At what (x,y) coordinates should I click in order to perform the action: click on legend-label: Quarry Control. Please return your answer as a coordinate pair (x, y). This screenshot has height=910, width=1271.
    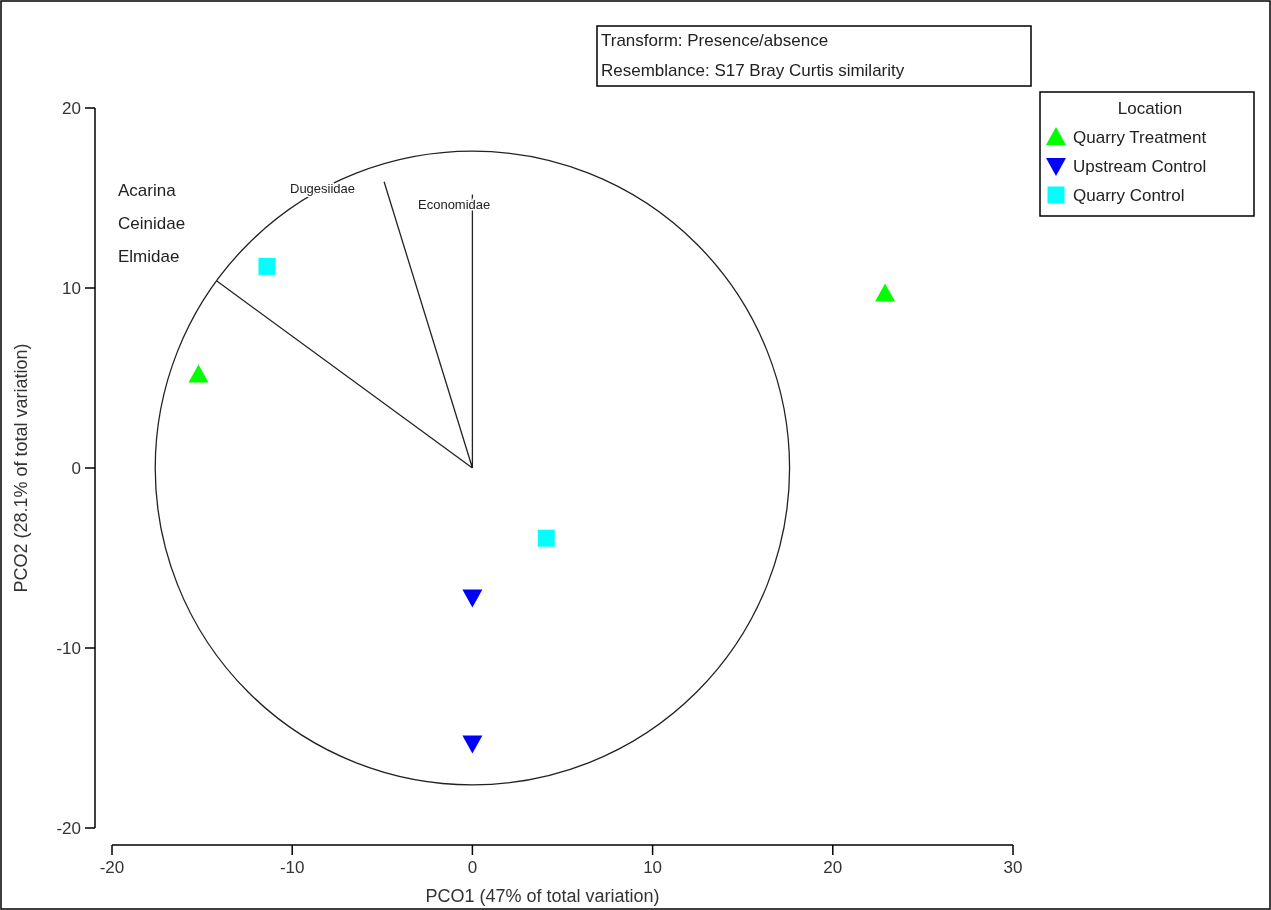
    Looking at the image, I should click on (1129, 195).